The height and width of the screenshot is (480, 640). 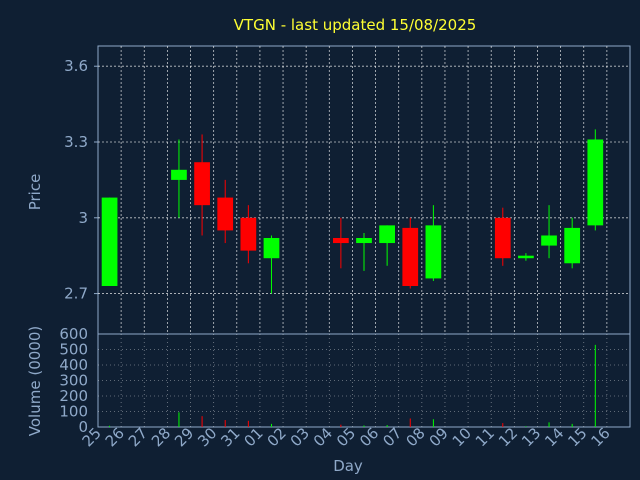 What do you see at coordinates (35, 192) in the screenshot?
I see `y-axis-label: Price` at bounding box center [35, 192].